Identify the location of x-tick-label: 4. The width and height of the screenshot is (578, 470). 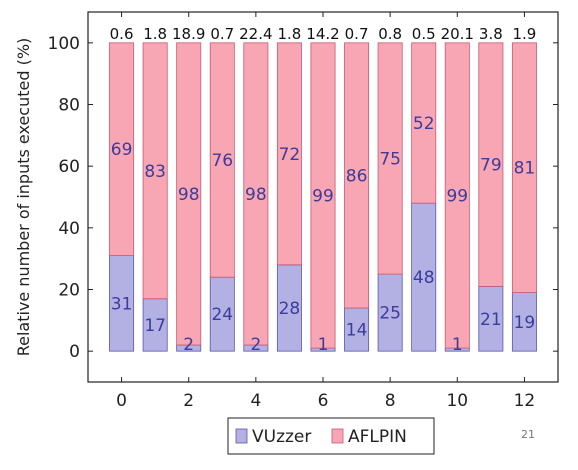
(255, 401).